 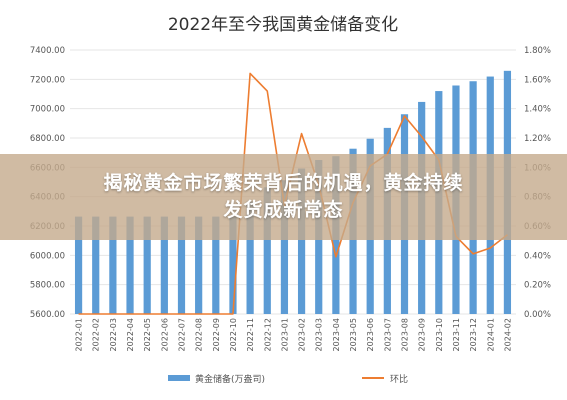 What do you see at coordinates (47, 51) in the screenshot?
I see `left-tick-label: 7400.00` at bounding box center [47, 51].